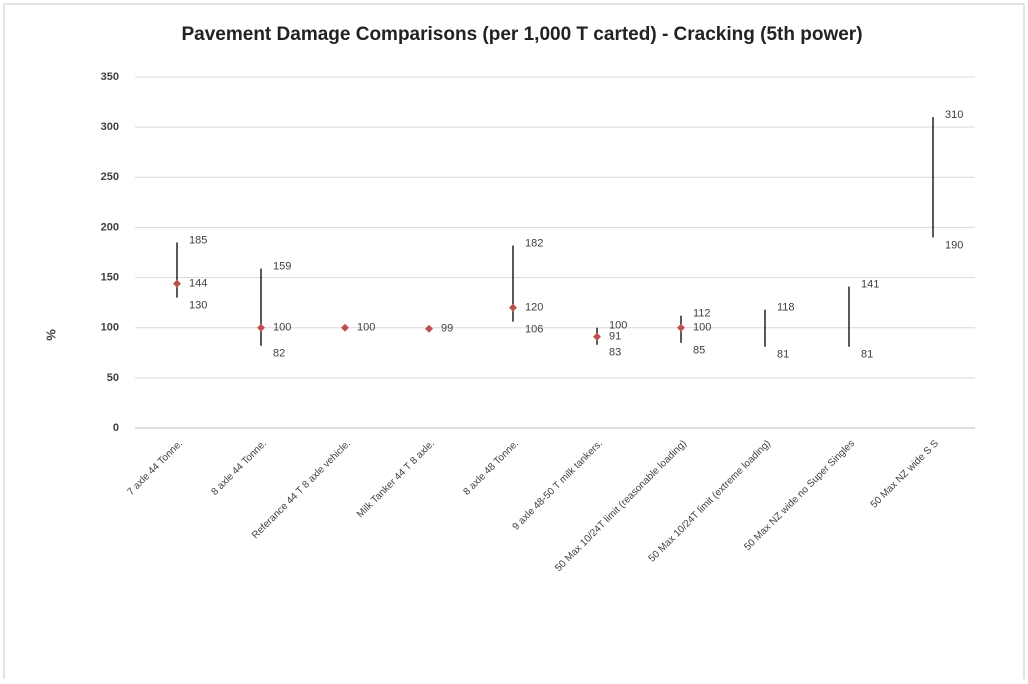 Image resolution: width=1028 pixels, height=684 pixels. Describe the element at coordinates (113, 378) in the screenshot. I see `y-tick-label: 50` at that location.